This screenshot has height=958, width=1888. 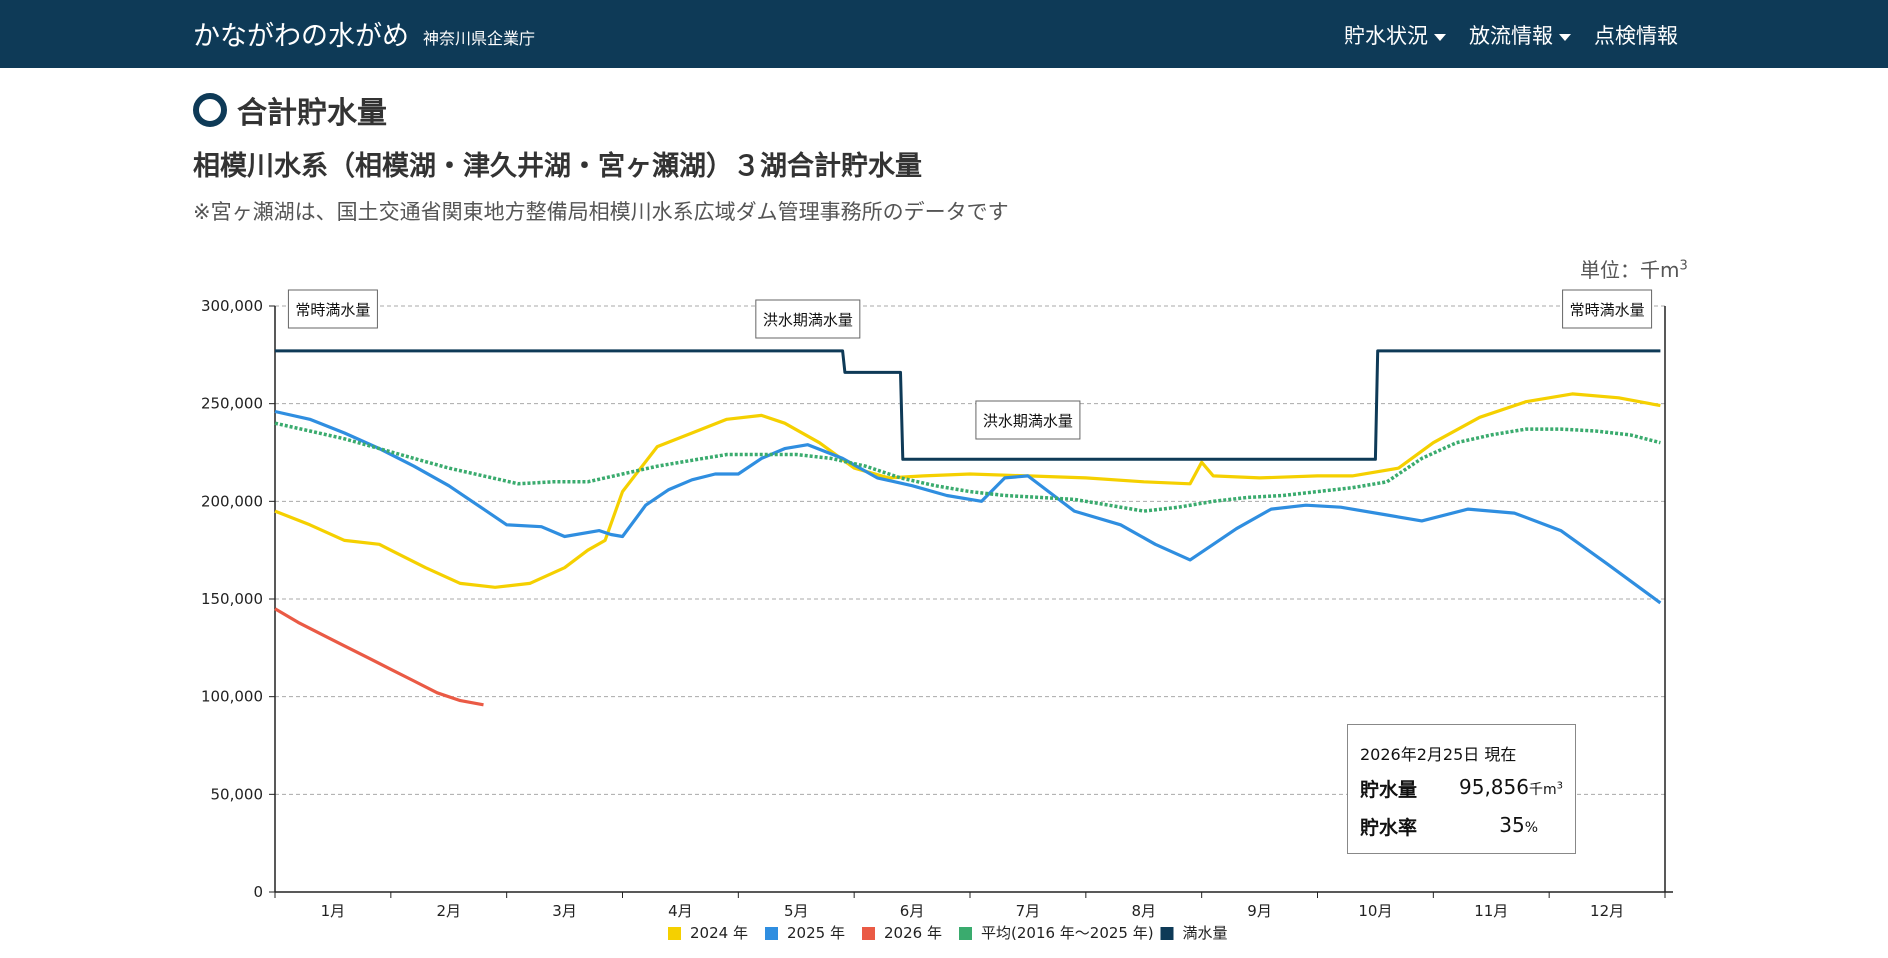 What do you see at coordinates (1491, 911) in the screenshot?
I see `x-tick-label: 11月` at bounding box center [1491, 911].